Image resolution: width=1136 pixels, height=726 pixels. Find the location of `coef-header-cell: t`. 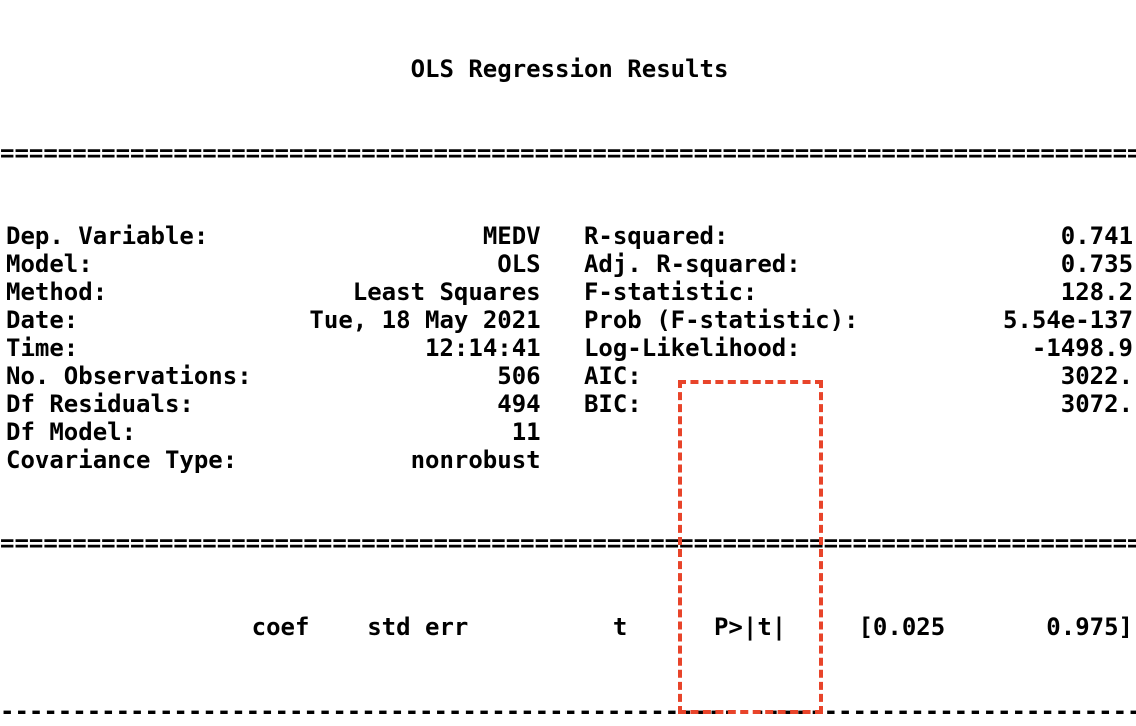

coef-header-cell: t is located at coordinates (620, 628).